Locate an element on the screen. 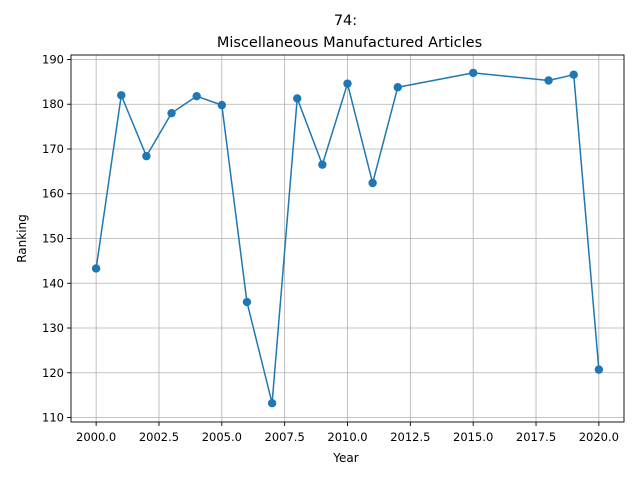 The image size is (640, 480). x-tick-label: 2002.5 is located at coordinates (159, 437).